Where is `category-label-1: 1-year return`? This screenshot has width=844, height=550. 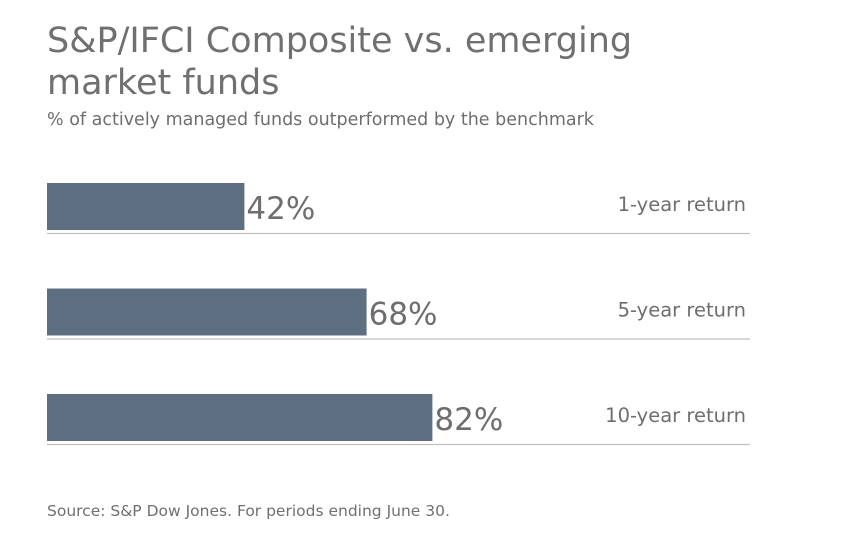 category-label-1: 1-year return is located at coordinates (682, 204).